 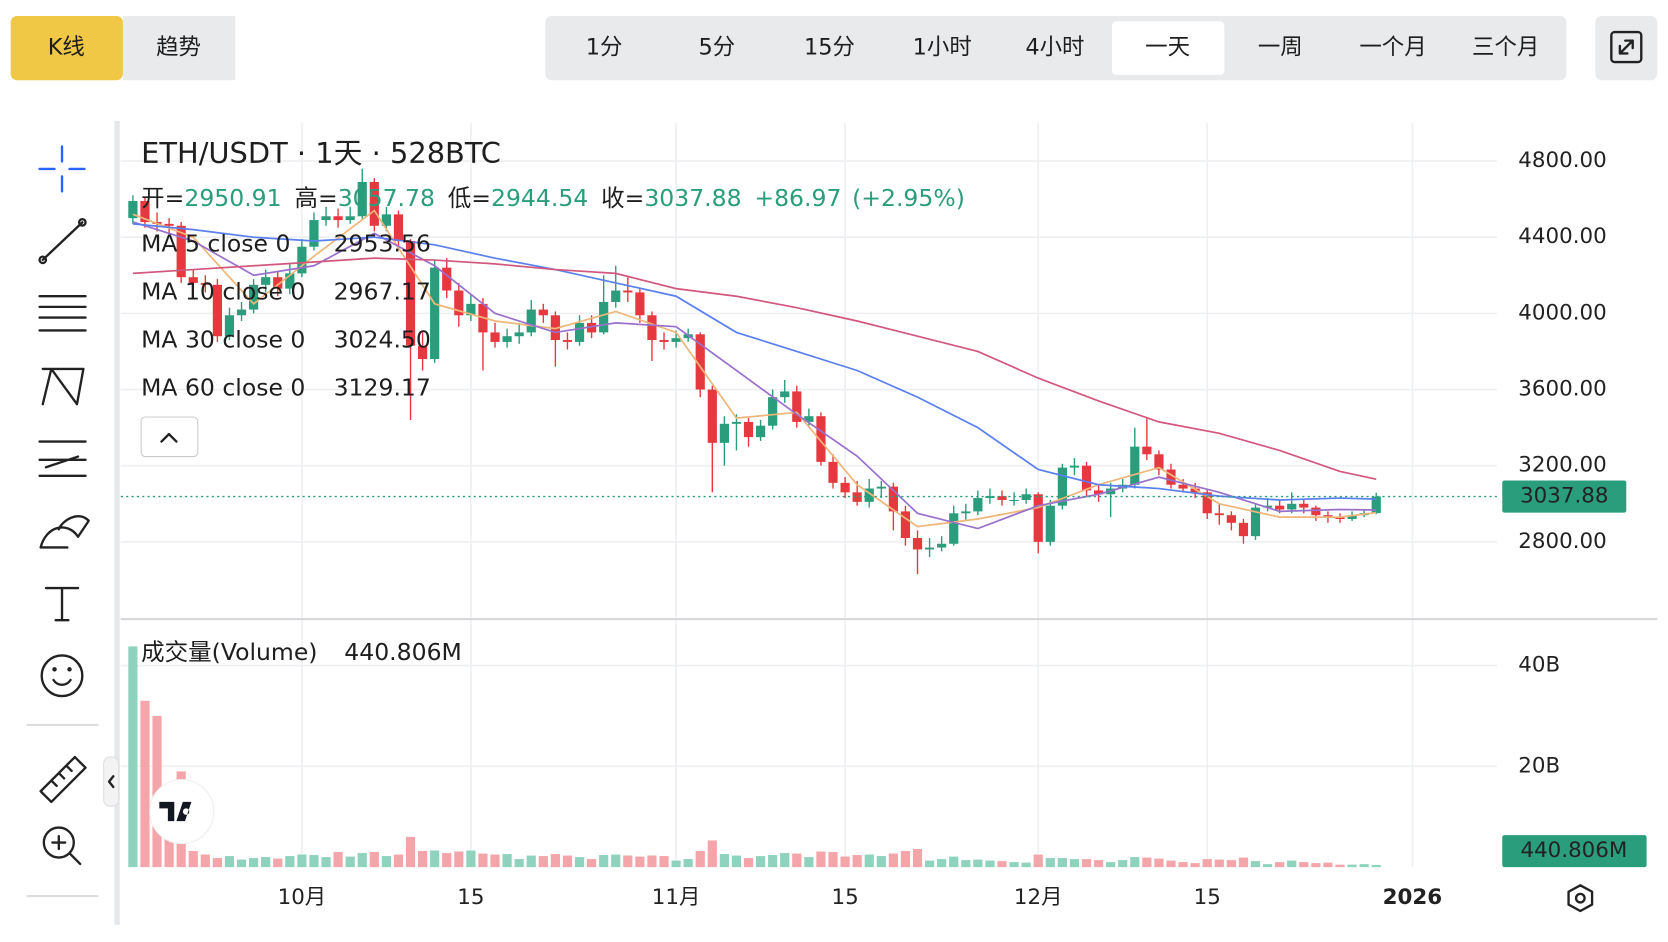 I want to click on settings-icon, so click(x=1580, y=898).